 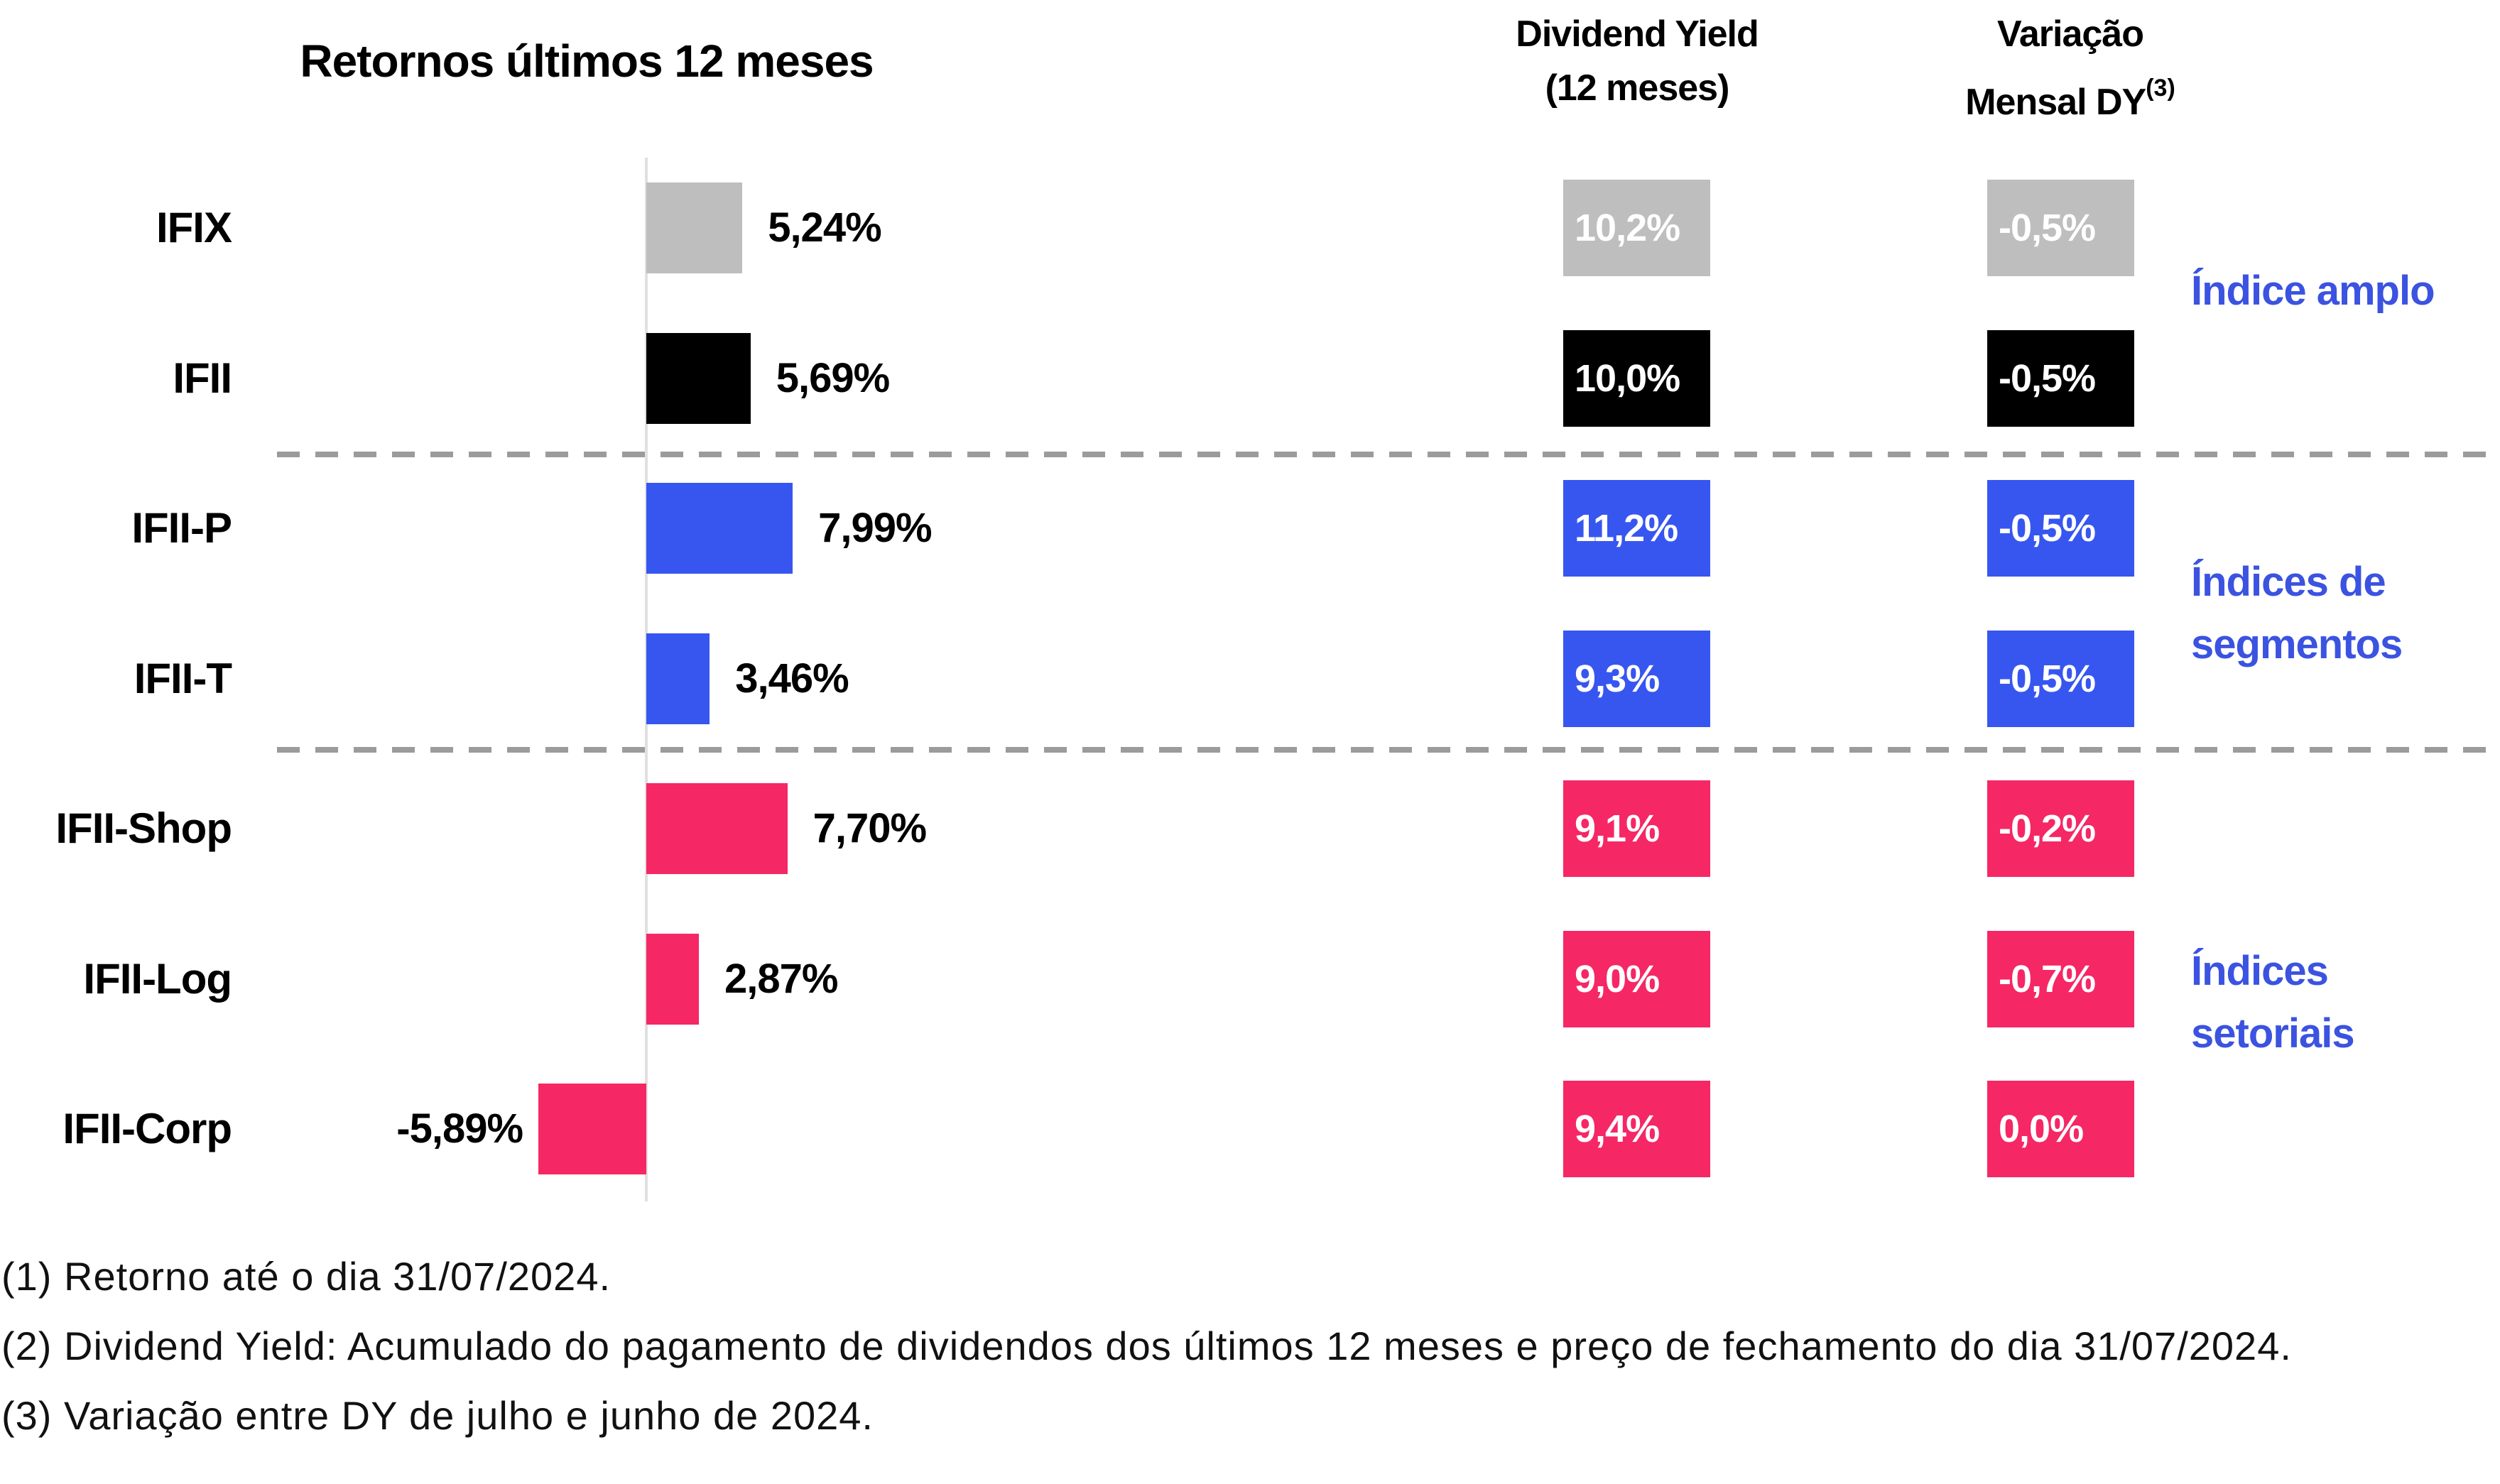 What do you see at coordinates (2070, 34) in the screenshot?
I see `column-header-variacao-line1: Variação` at bounding box center [2070, 34].